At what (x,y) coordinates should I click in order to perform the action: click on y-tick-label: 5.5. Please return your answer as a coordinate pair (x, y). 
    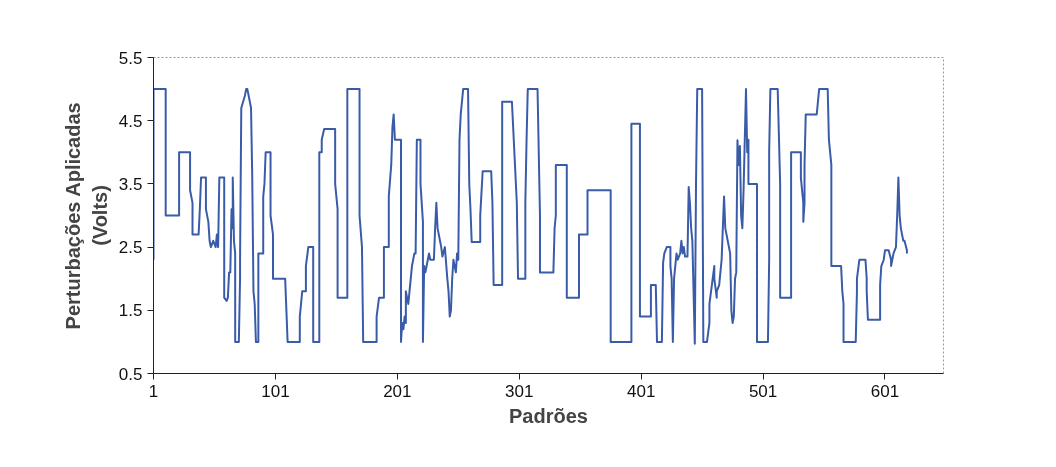
    Looking at the image, I should click on (130, 58).